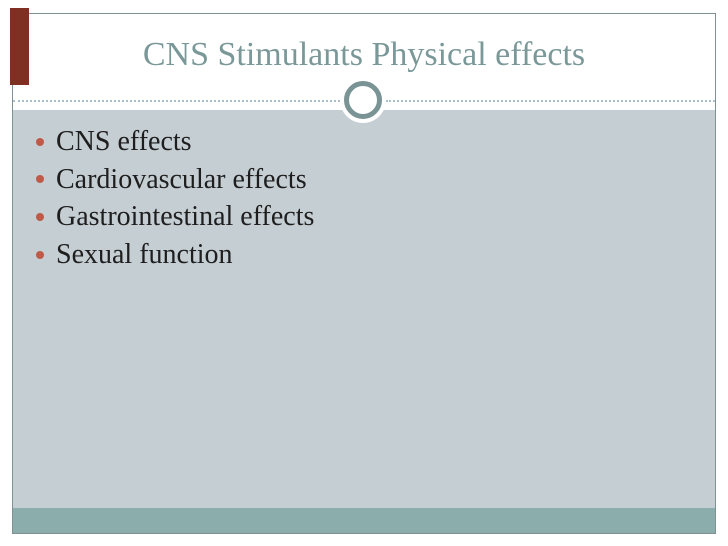 The height and width of the screenshot is (546, 728). I want to click on bullet-text: Cardiovascular effects, so click(181, 179).